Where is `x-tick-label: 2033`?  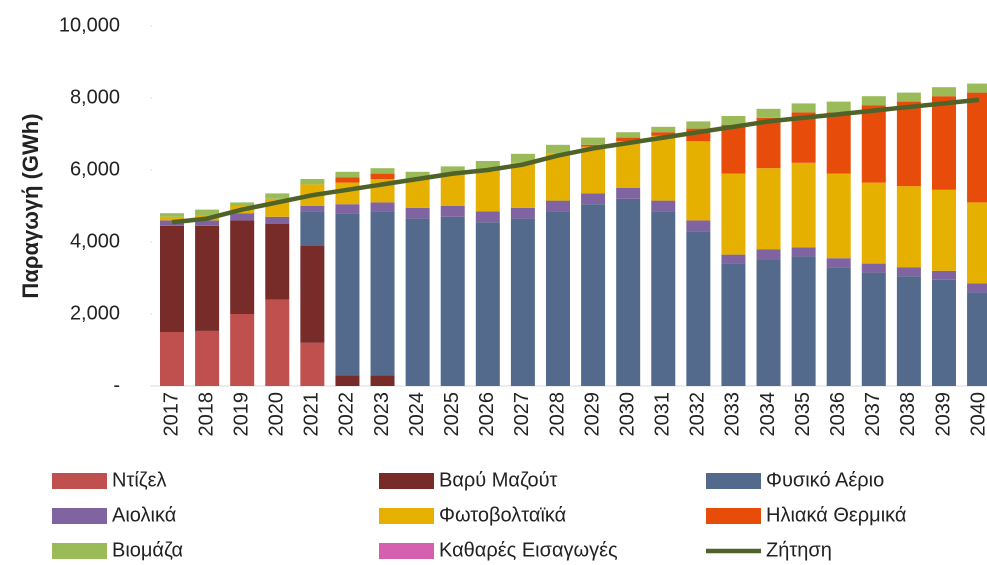
x-tick-label: 2033 is located at coordinates (733, 414).